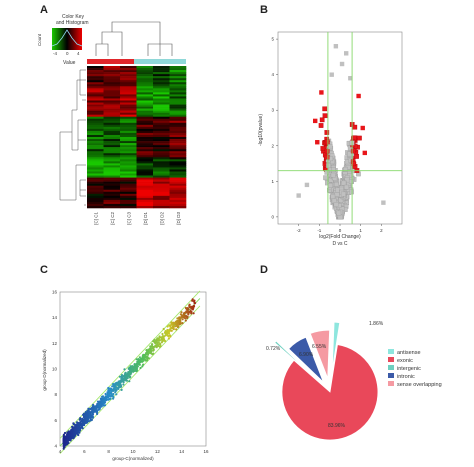  Describe the element at coordinates (272, 145) in the screenshot. I see `volcano-y-tick-label: 2` at that location.